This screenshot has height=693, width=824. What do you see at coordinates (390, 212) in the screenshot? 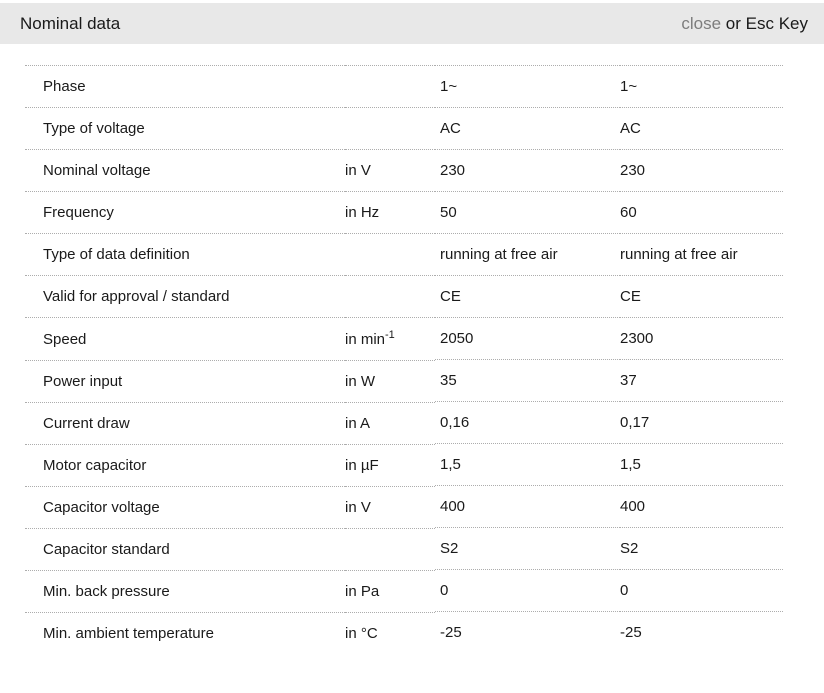
I see `row-unit: in Hz` at bounding box center [390, 212].